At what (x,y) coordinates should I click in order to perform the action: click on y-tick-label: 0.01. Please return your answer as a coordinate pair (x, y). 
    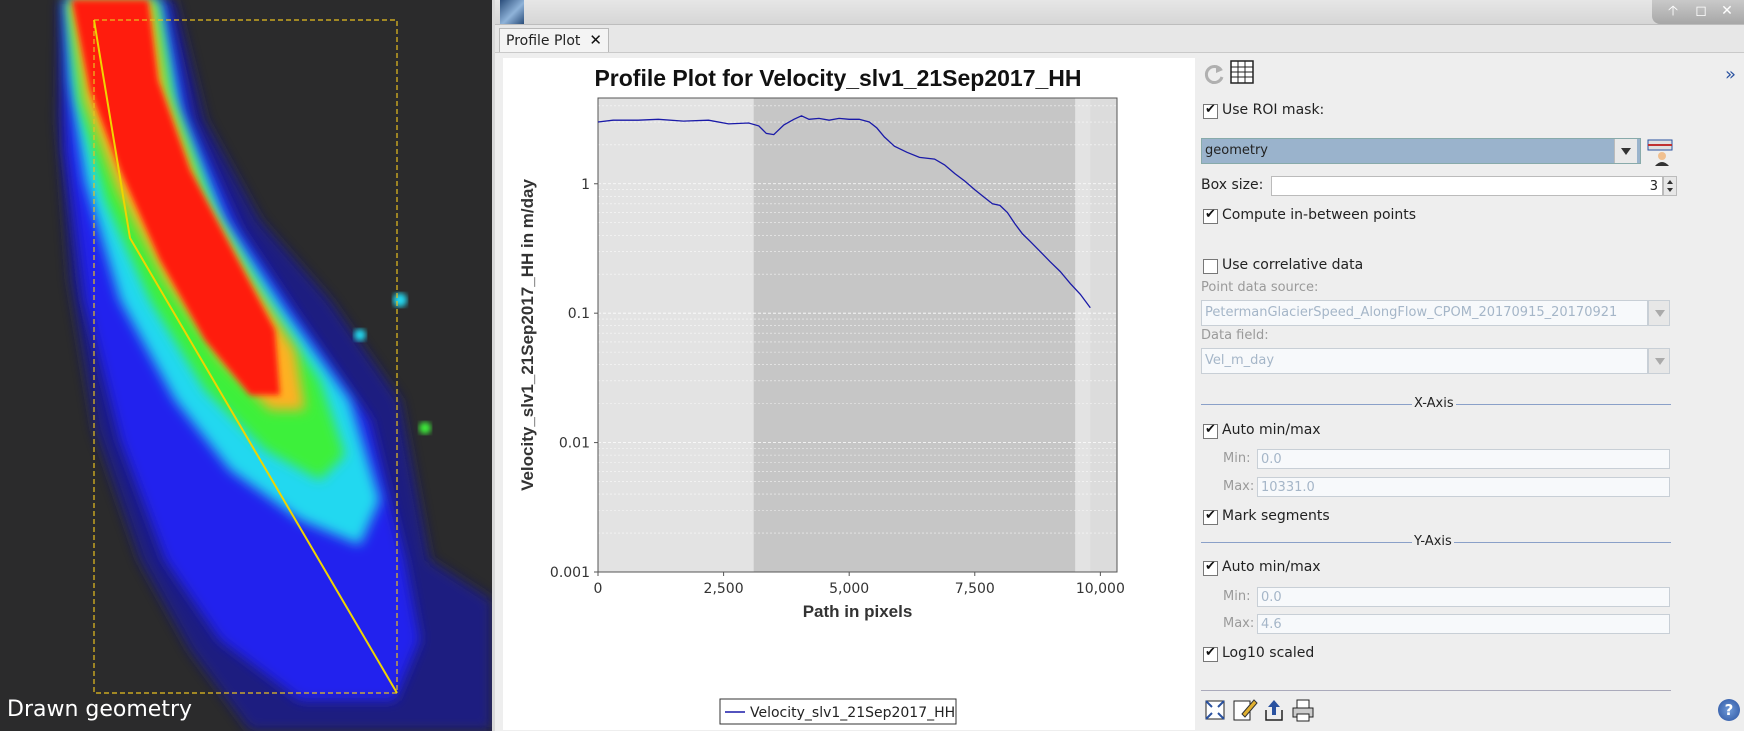
    Looking at the image, I should click on (574, 444).